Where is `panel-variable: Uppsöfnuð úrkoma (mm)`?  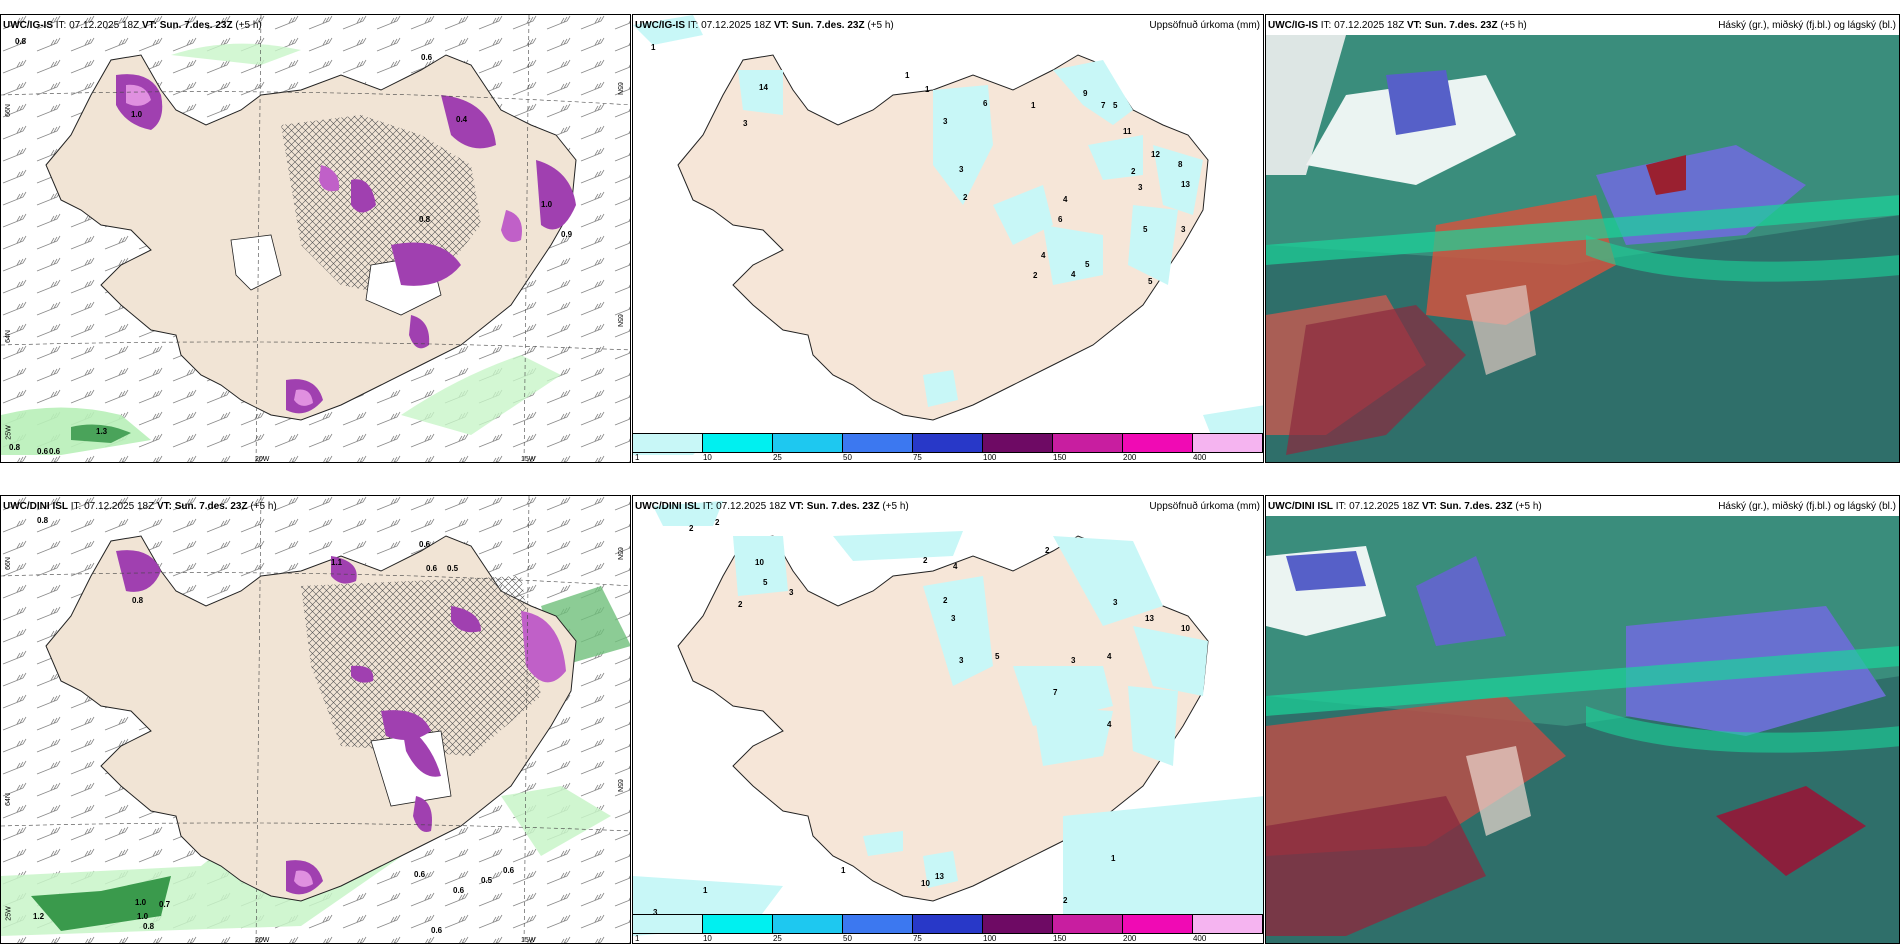
panel-variable: Uppsöfnuð úrkoma (mm) is located at coordinates (1204, 25).